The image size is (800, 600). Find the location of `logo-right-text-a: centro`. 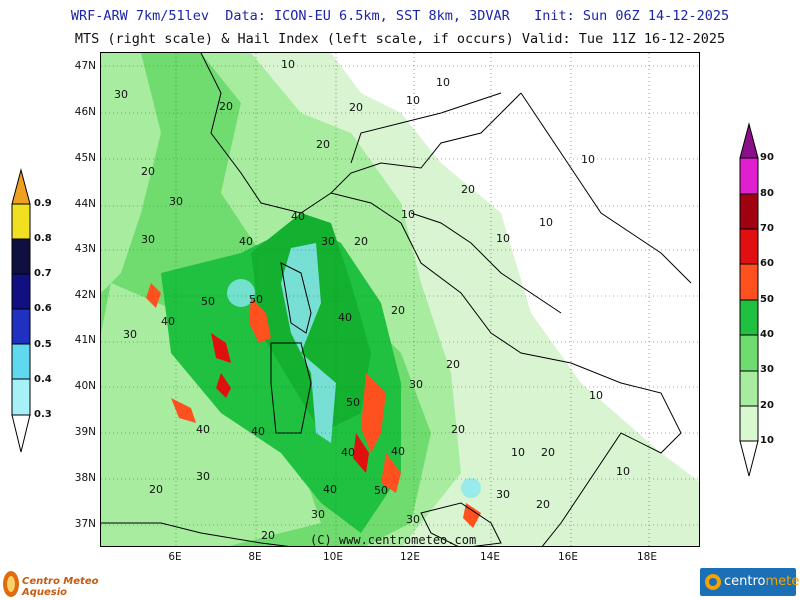

logo-right-text-a: centro is located at coordinates (745, 581).